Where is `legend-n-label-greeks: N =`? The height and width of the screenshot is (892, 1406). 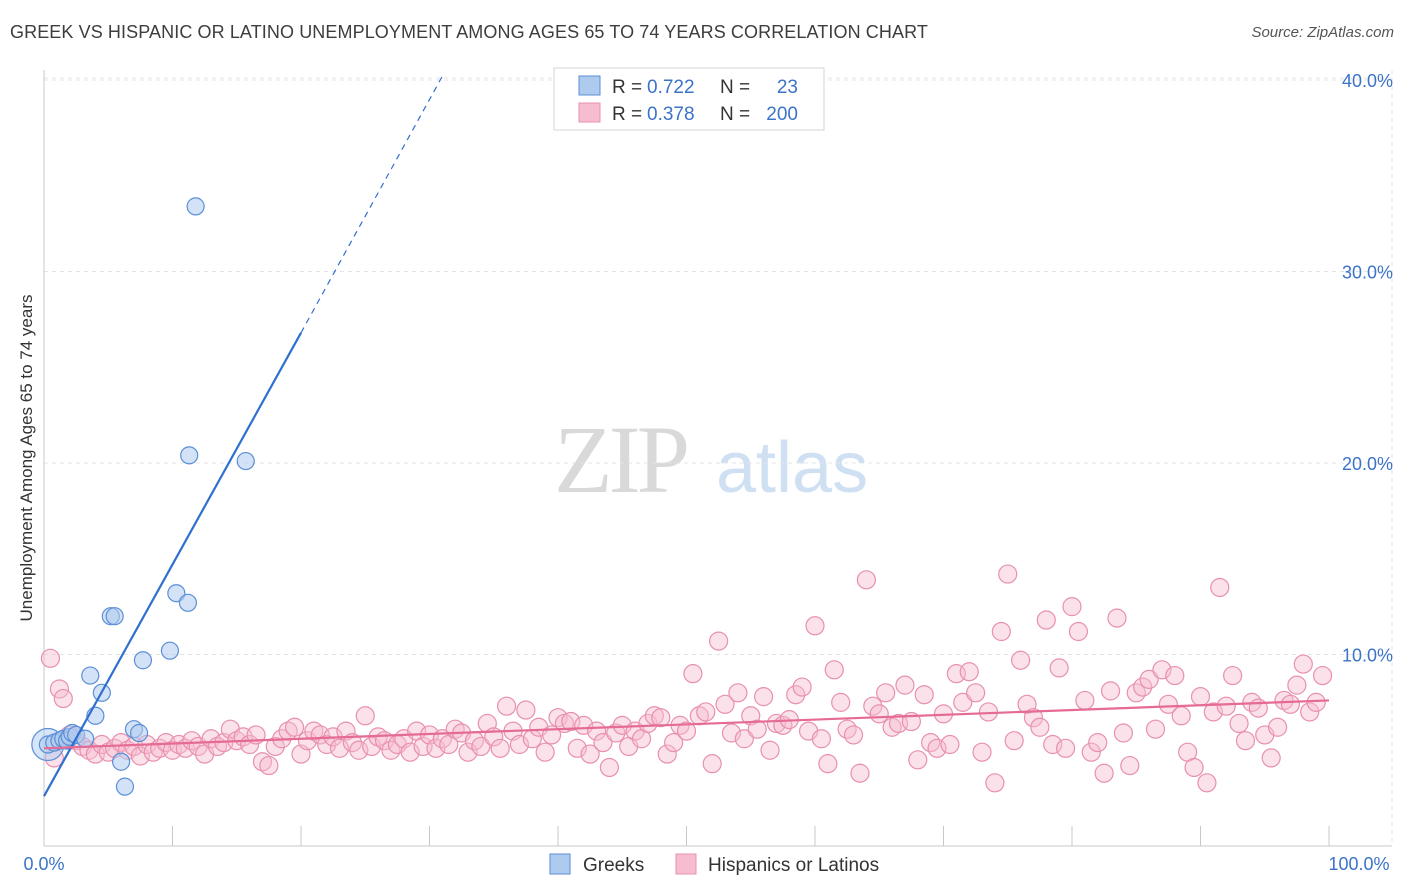
legend-n-label-greeks: N = is located at coordinates (735, 87).